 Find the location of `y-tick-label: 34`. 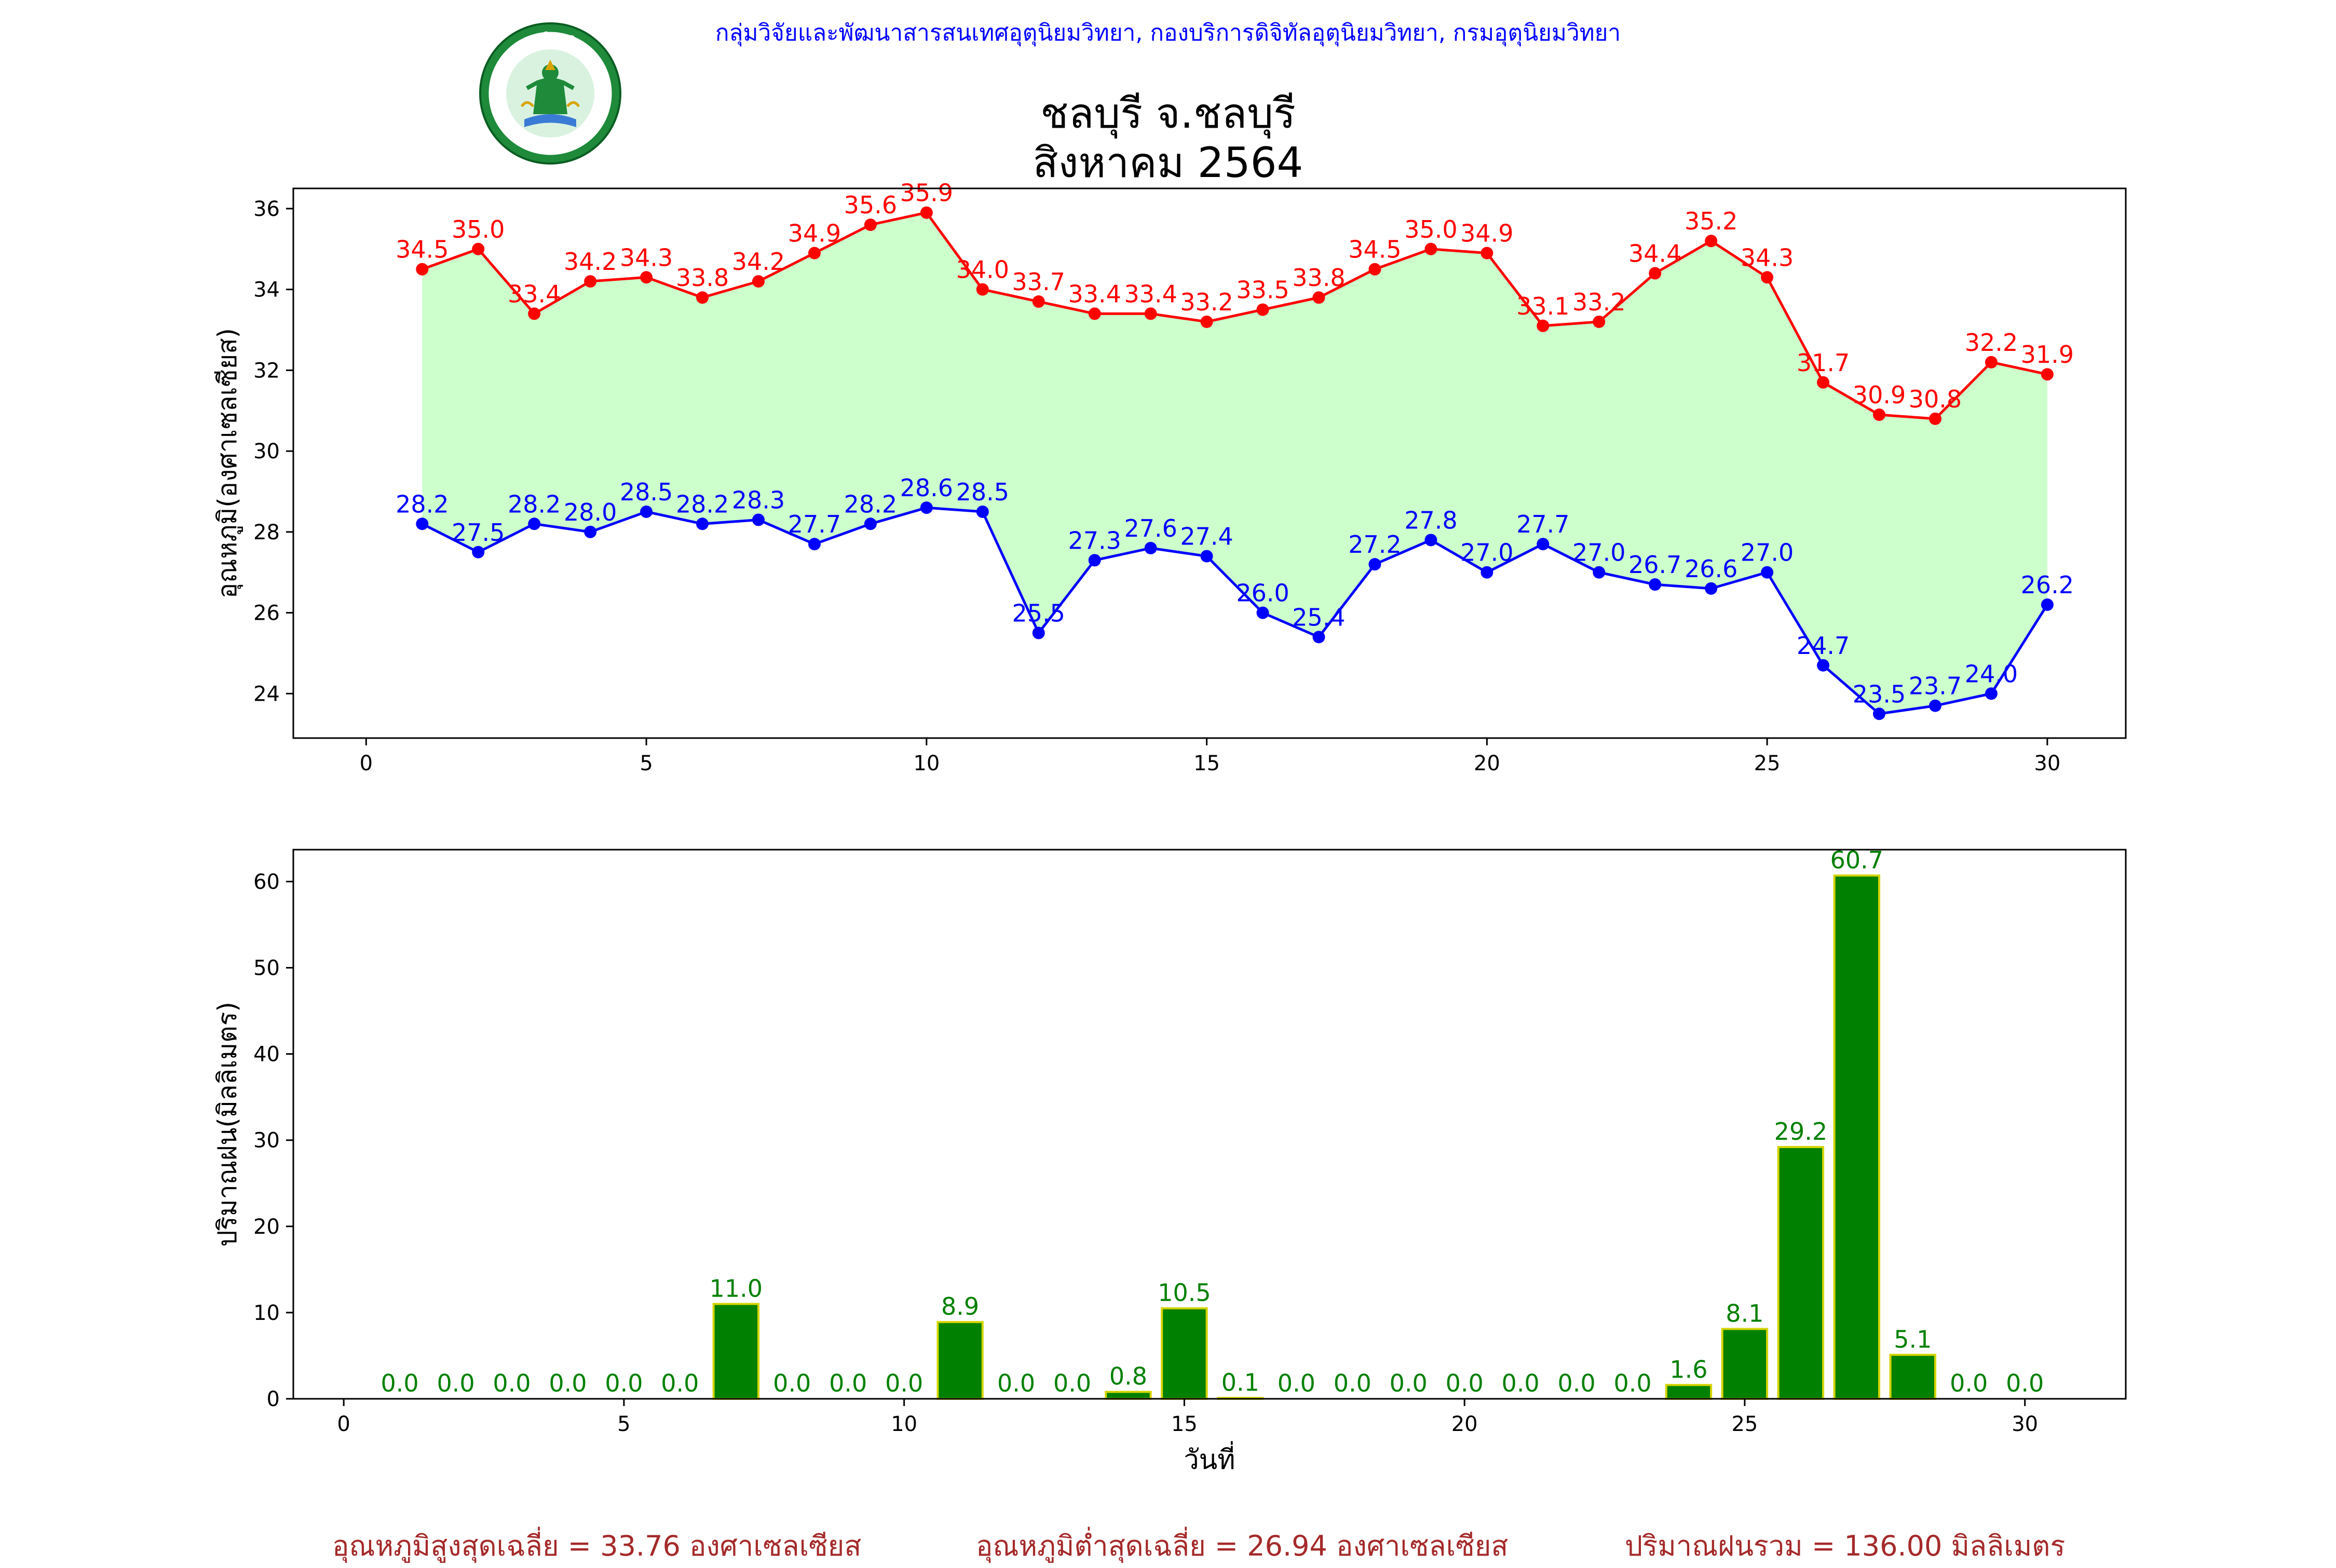

y-tick-label: 34 is located at coordinates (266, 290).